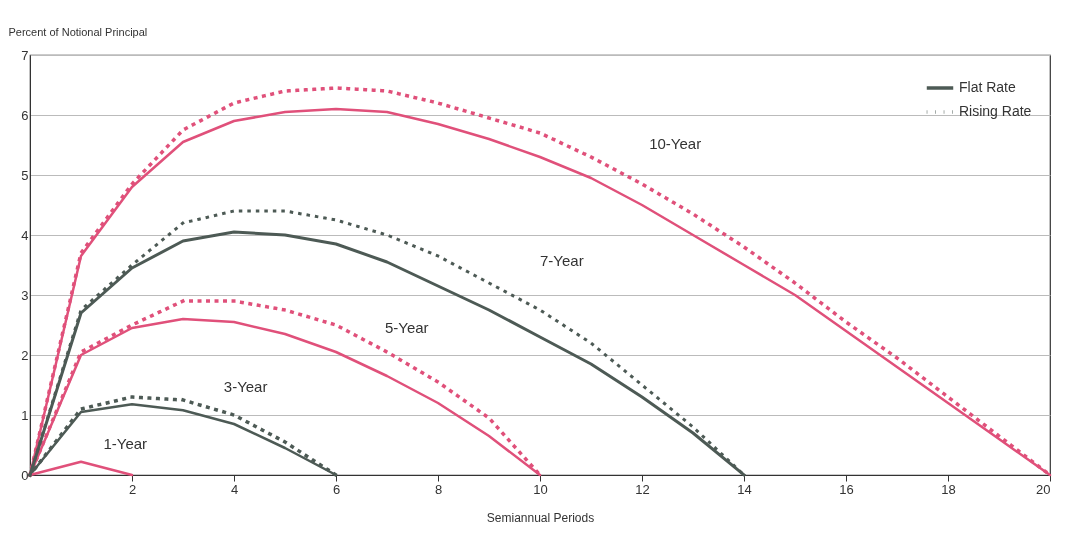 This screenshot has height=539, width=1091. Describe the element at coordinates (406, 327) in the screenshot. I see `annotation: 5-Year` at that location.